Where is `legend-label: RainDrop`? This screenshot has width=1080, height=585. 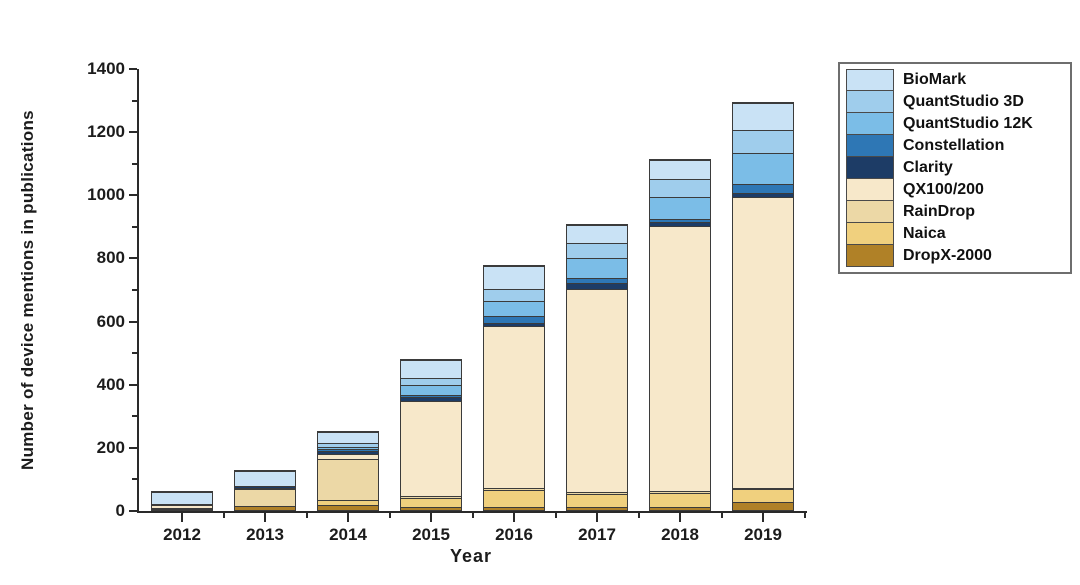
legend-label: RainDrop is located at coordinates (939, 211).